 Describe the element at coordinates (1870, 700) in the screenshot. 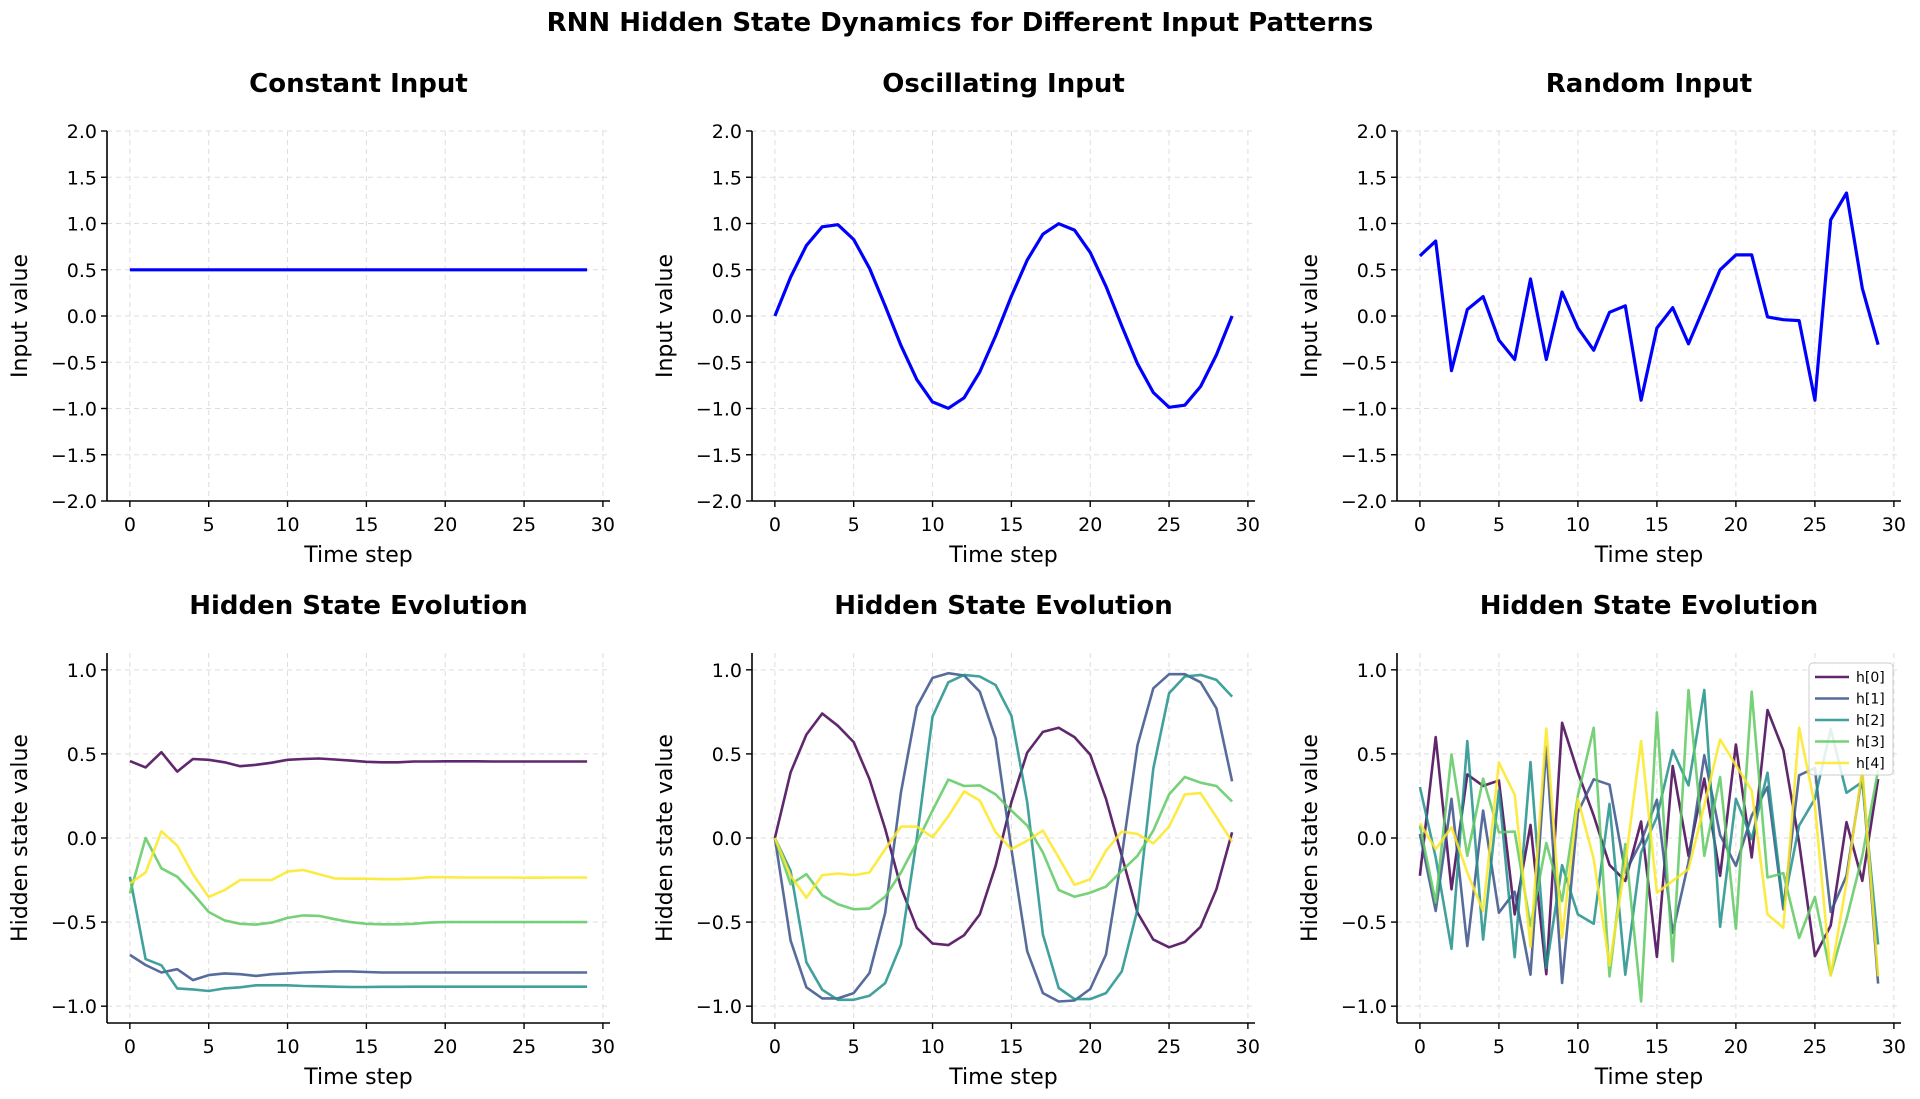

I see `legend-label: h[1]` at that location.